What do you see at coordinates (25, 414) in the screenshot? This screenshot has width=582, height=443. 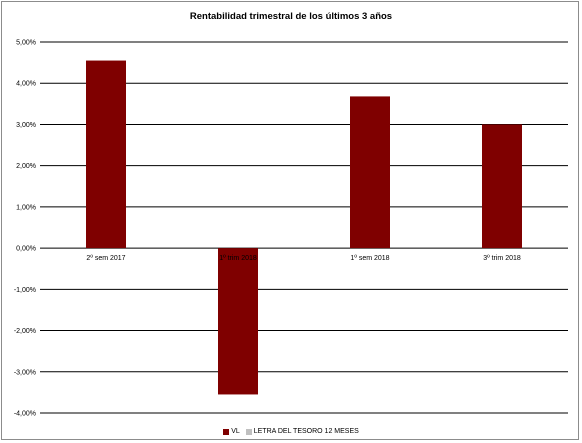 I see `y-tick-label: -4,00%` at bounding box center [25, 414].